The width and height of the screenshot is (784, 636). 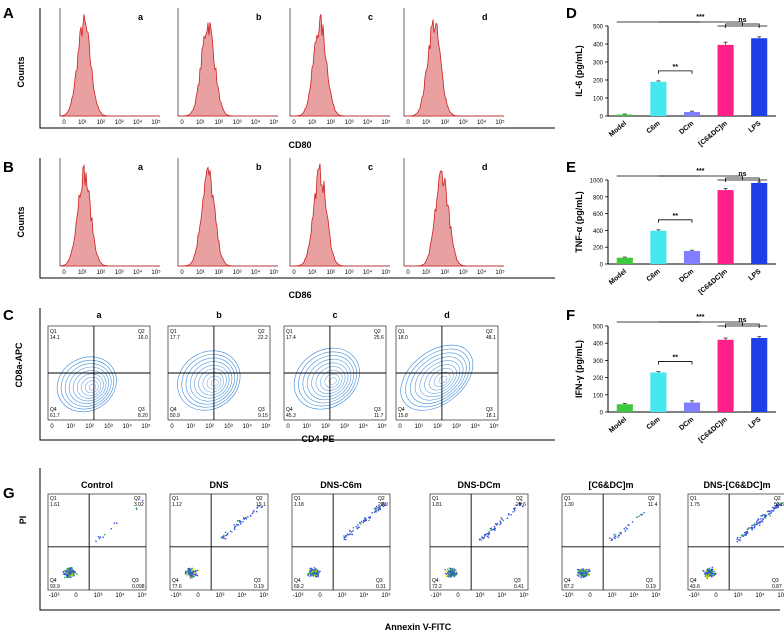 I want to click on histogram-axes, so click(x=227, y=62).